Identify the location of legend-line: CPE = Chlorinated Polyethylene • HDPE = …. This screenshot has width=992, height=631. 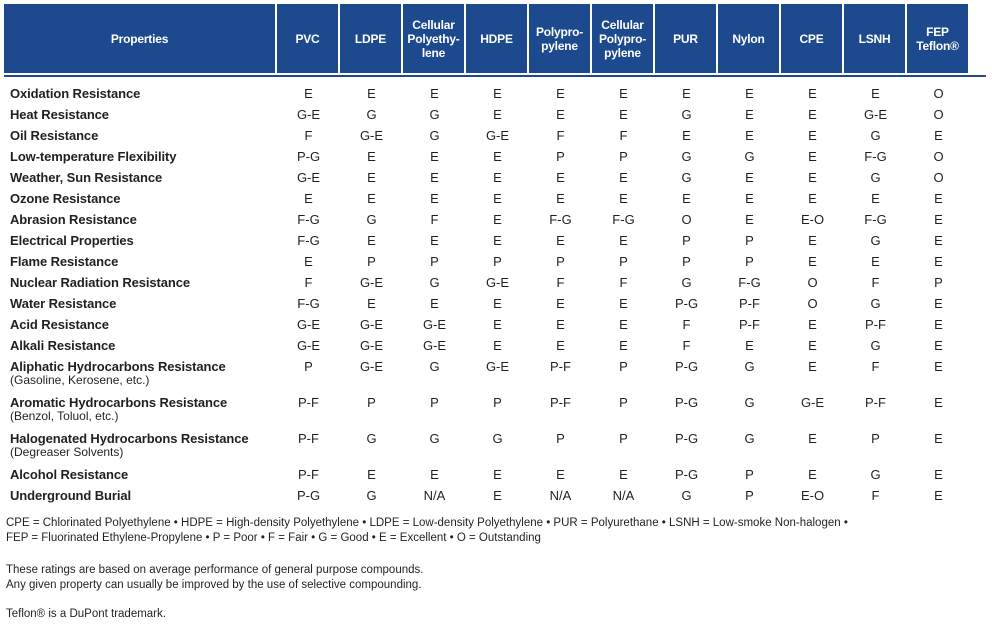
(427, 523).